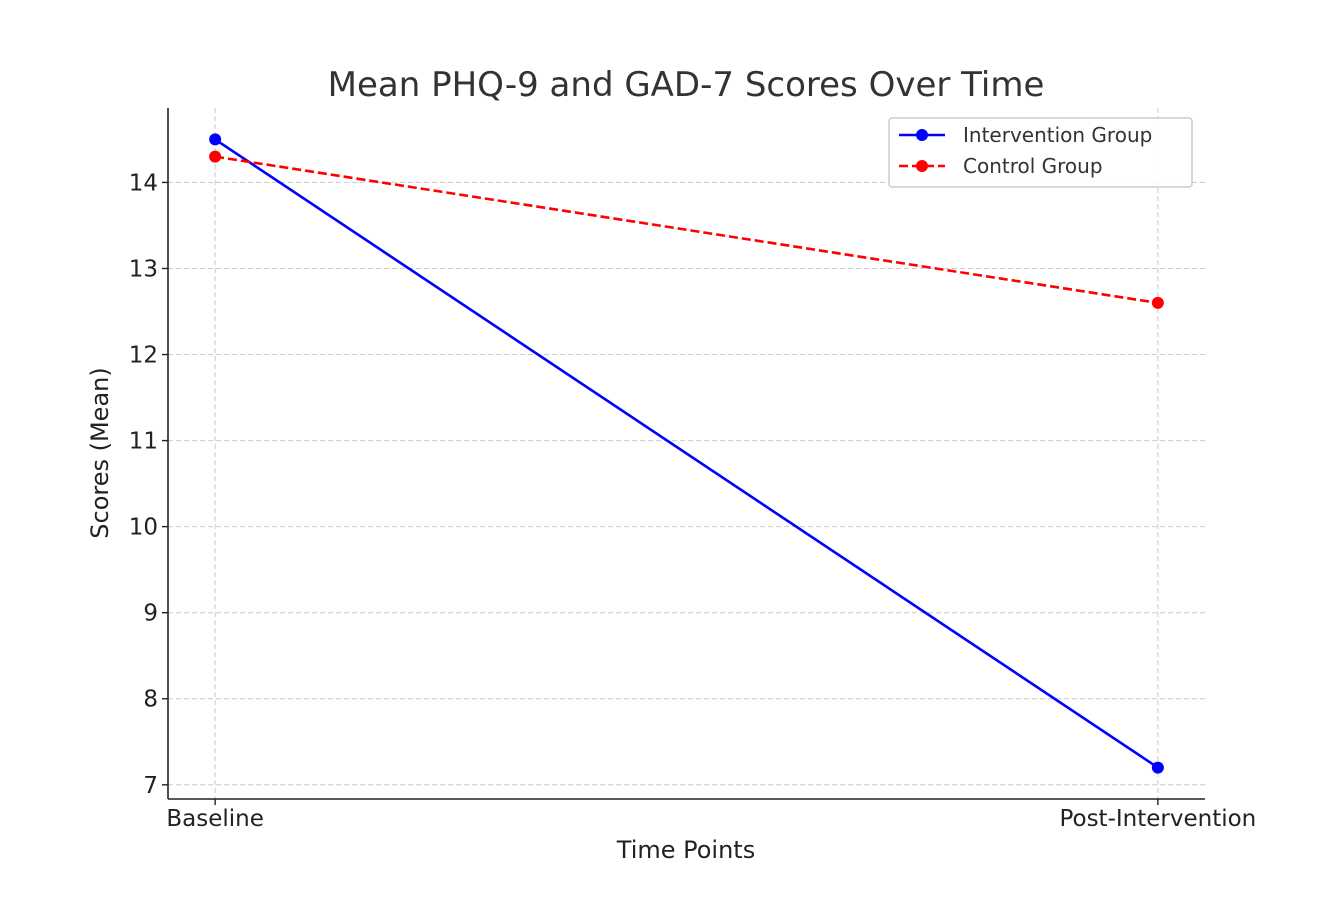  What do you see at coordinates (143, 528) in the screenshot?
I see `y-tick-label: 10` at bounding box center [143, 528].